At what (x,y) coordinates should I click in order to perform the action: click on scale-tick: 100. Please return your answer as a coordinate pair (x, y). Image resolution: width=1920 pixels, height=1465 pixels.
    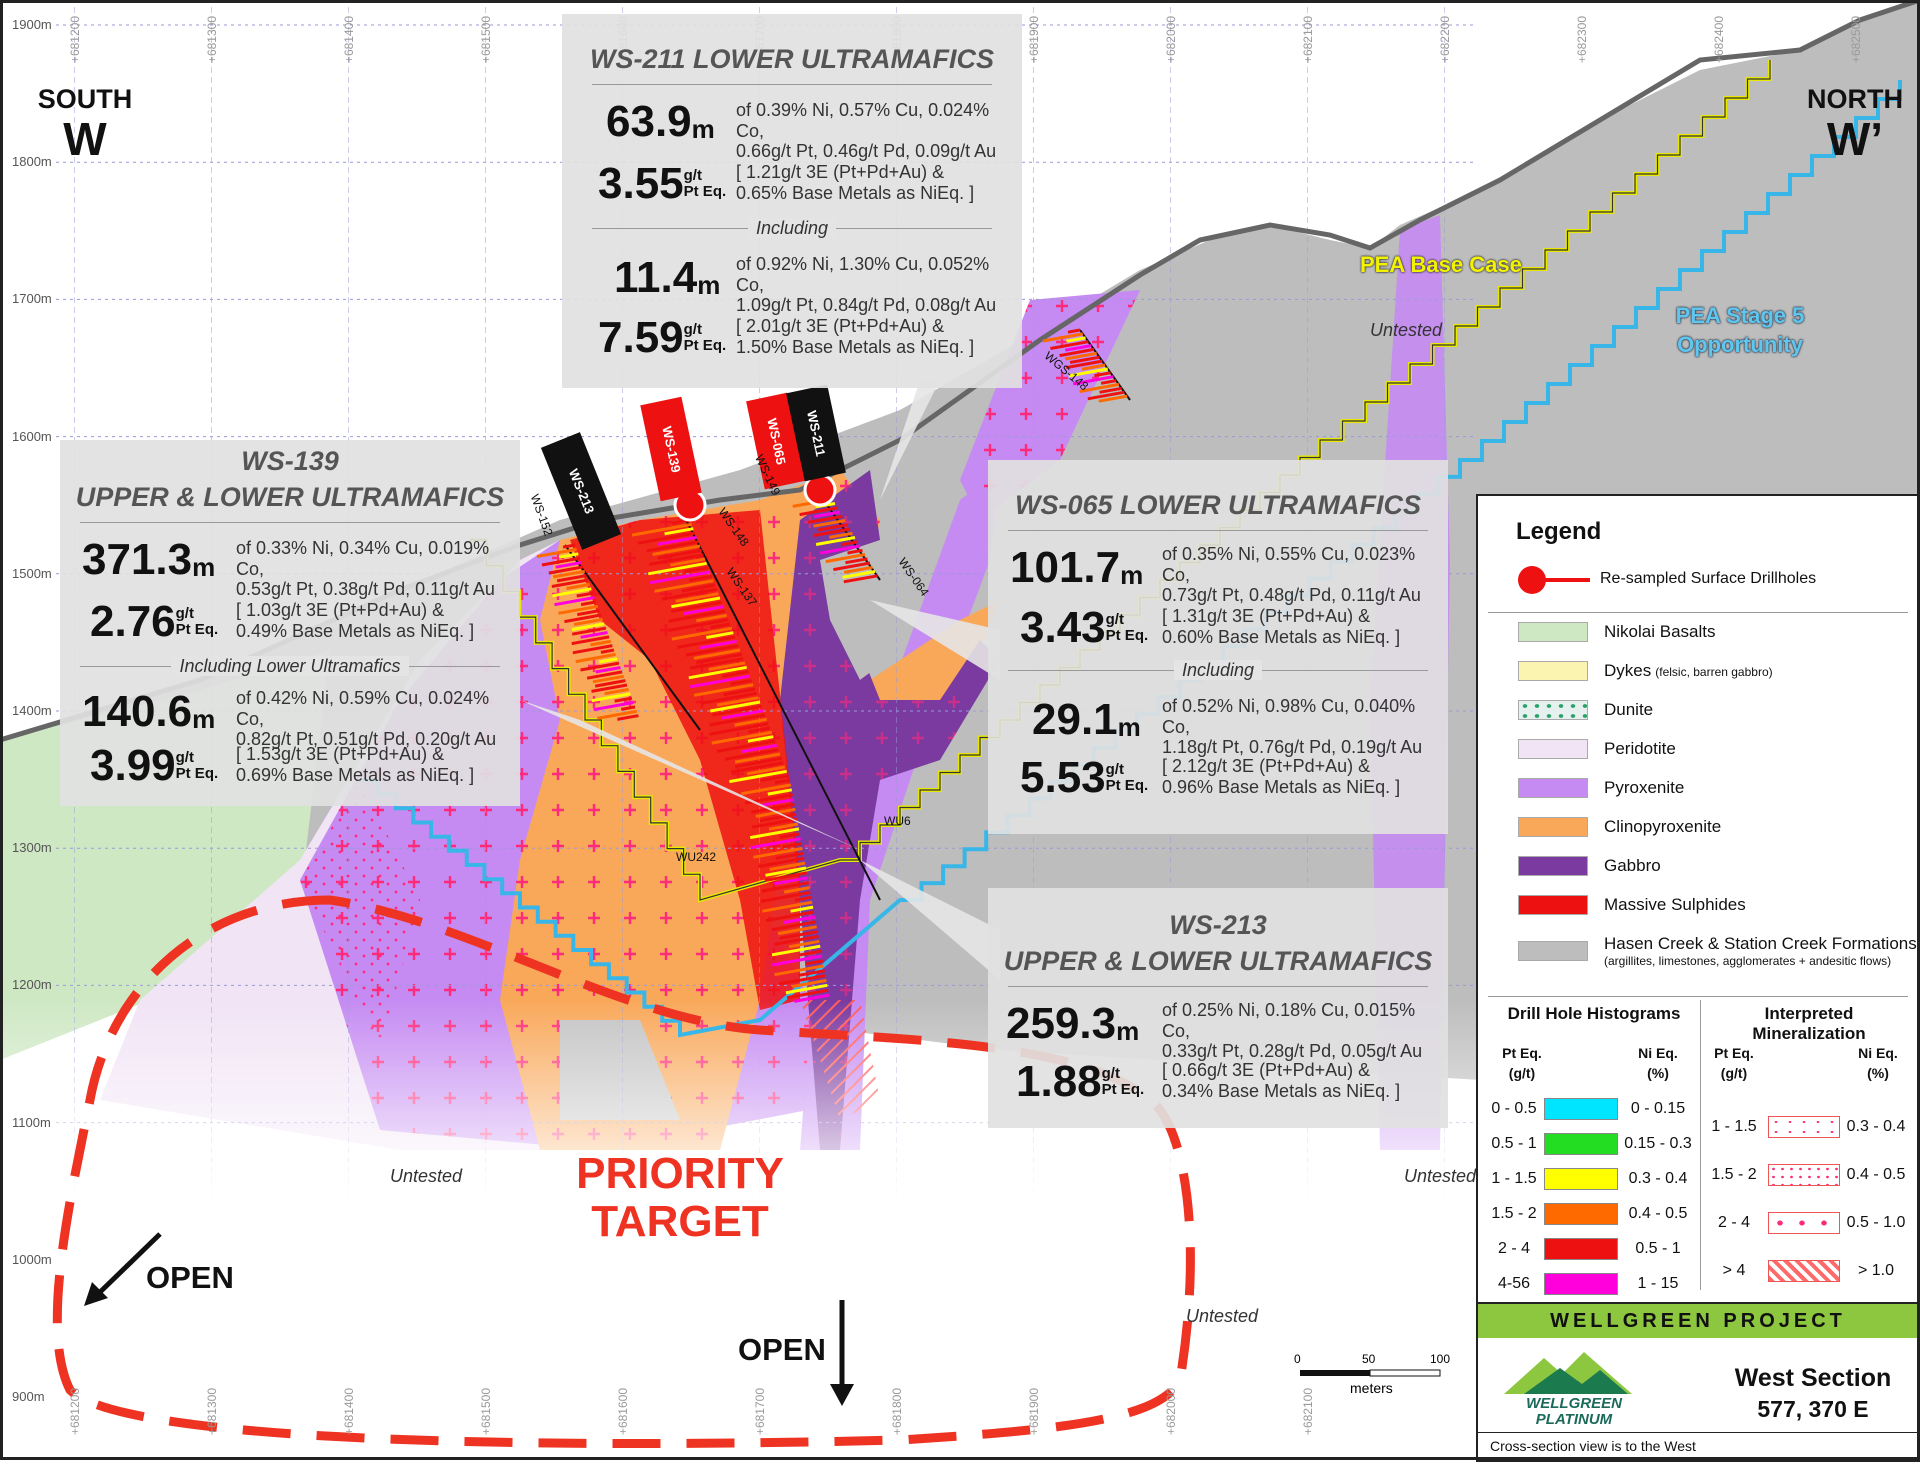
    Looking at the image, I should click on (1440, 1359).